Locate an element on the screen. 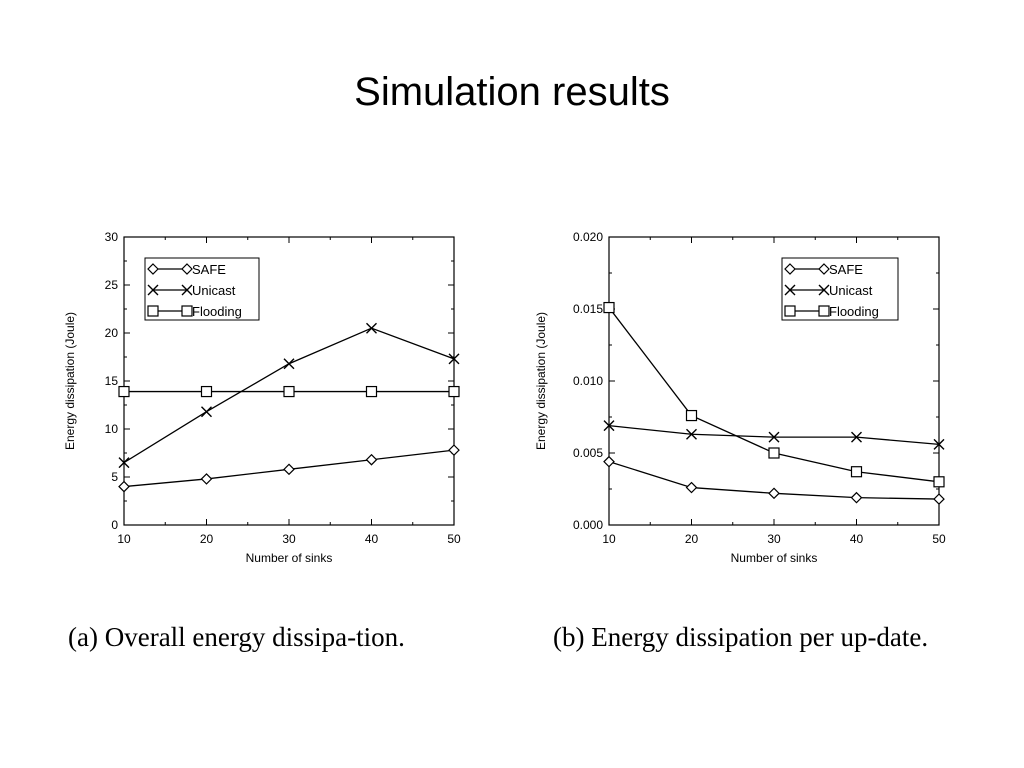 This screenshot has height=768, width=1024. y-tick-label: 20 is located at coordinates (112, 333).